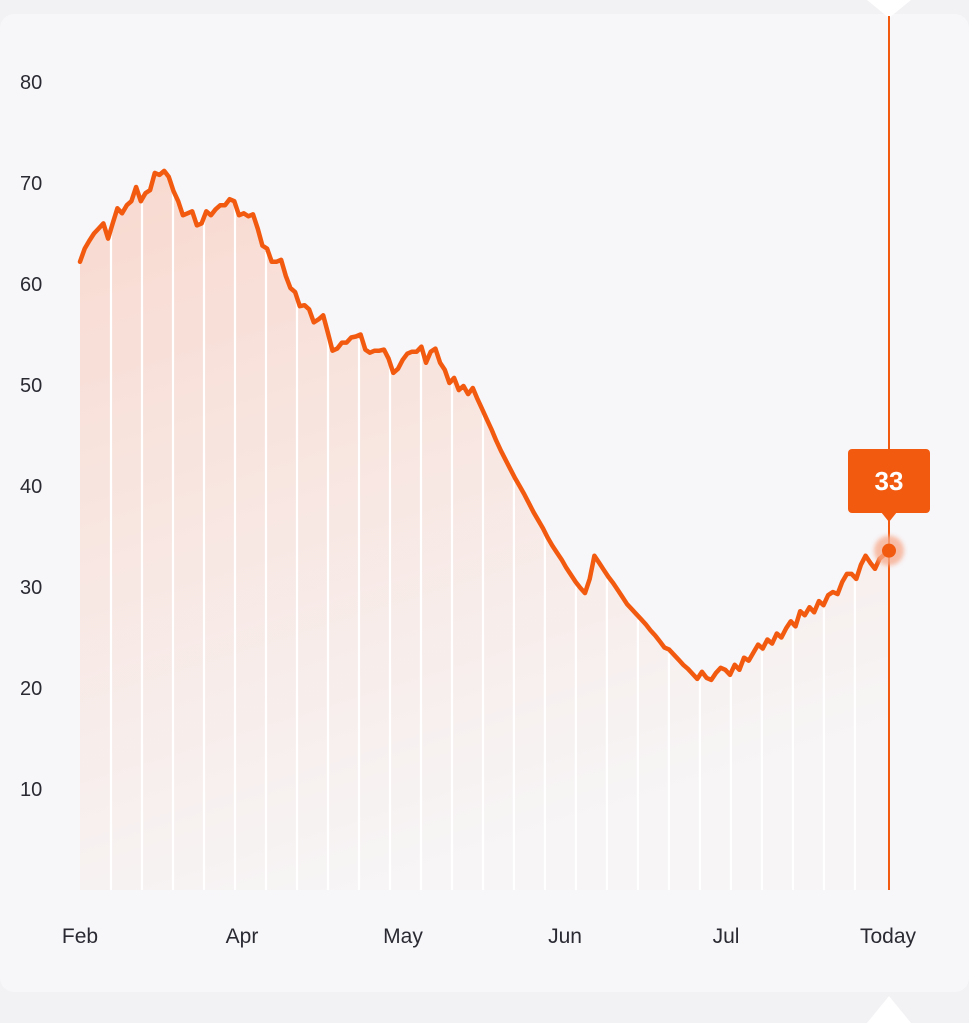 This screenshot has height=1023, width=969. I want to click on y-tick-label: 70, so click(31, 184).